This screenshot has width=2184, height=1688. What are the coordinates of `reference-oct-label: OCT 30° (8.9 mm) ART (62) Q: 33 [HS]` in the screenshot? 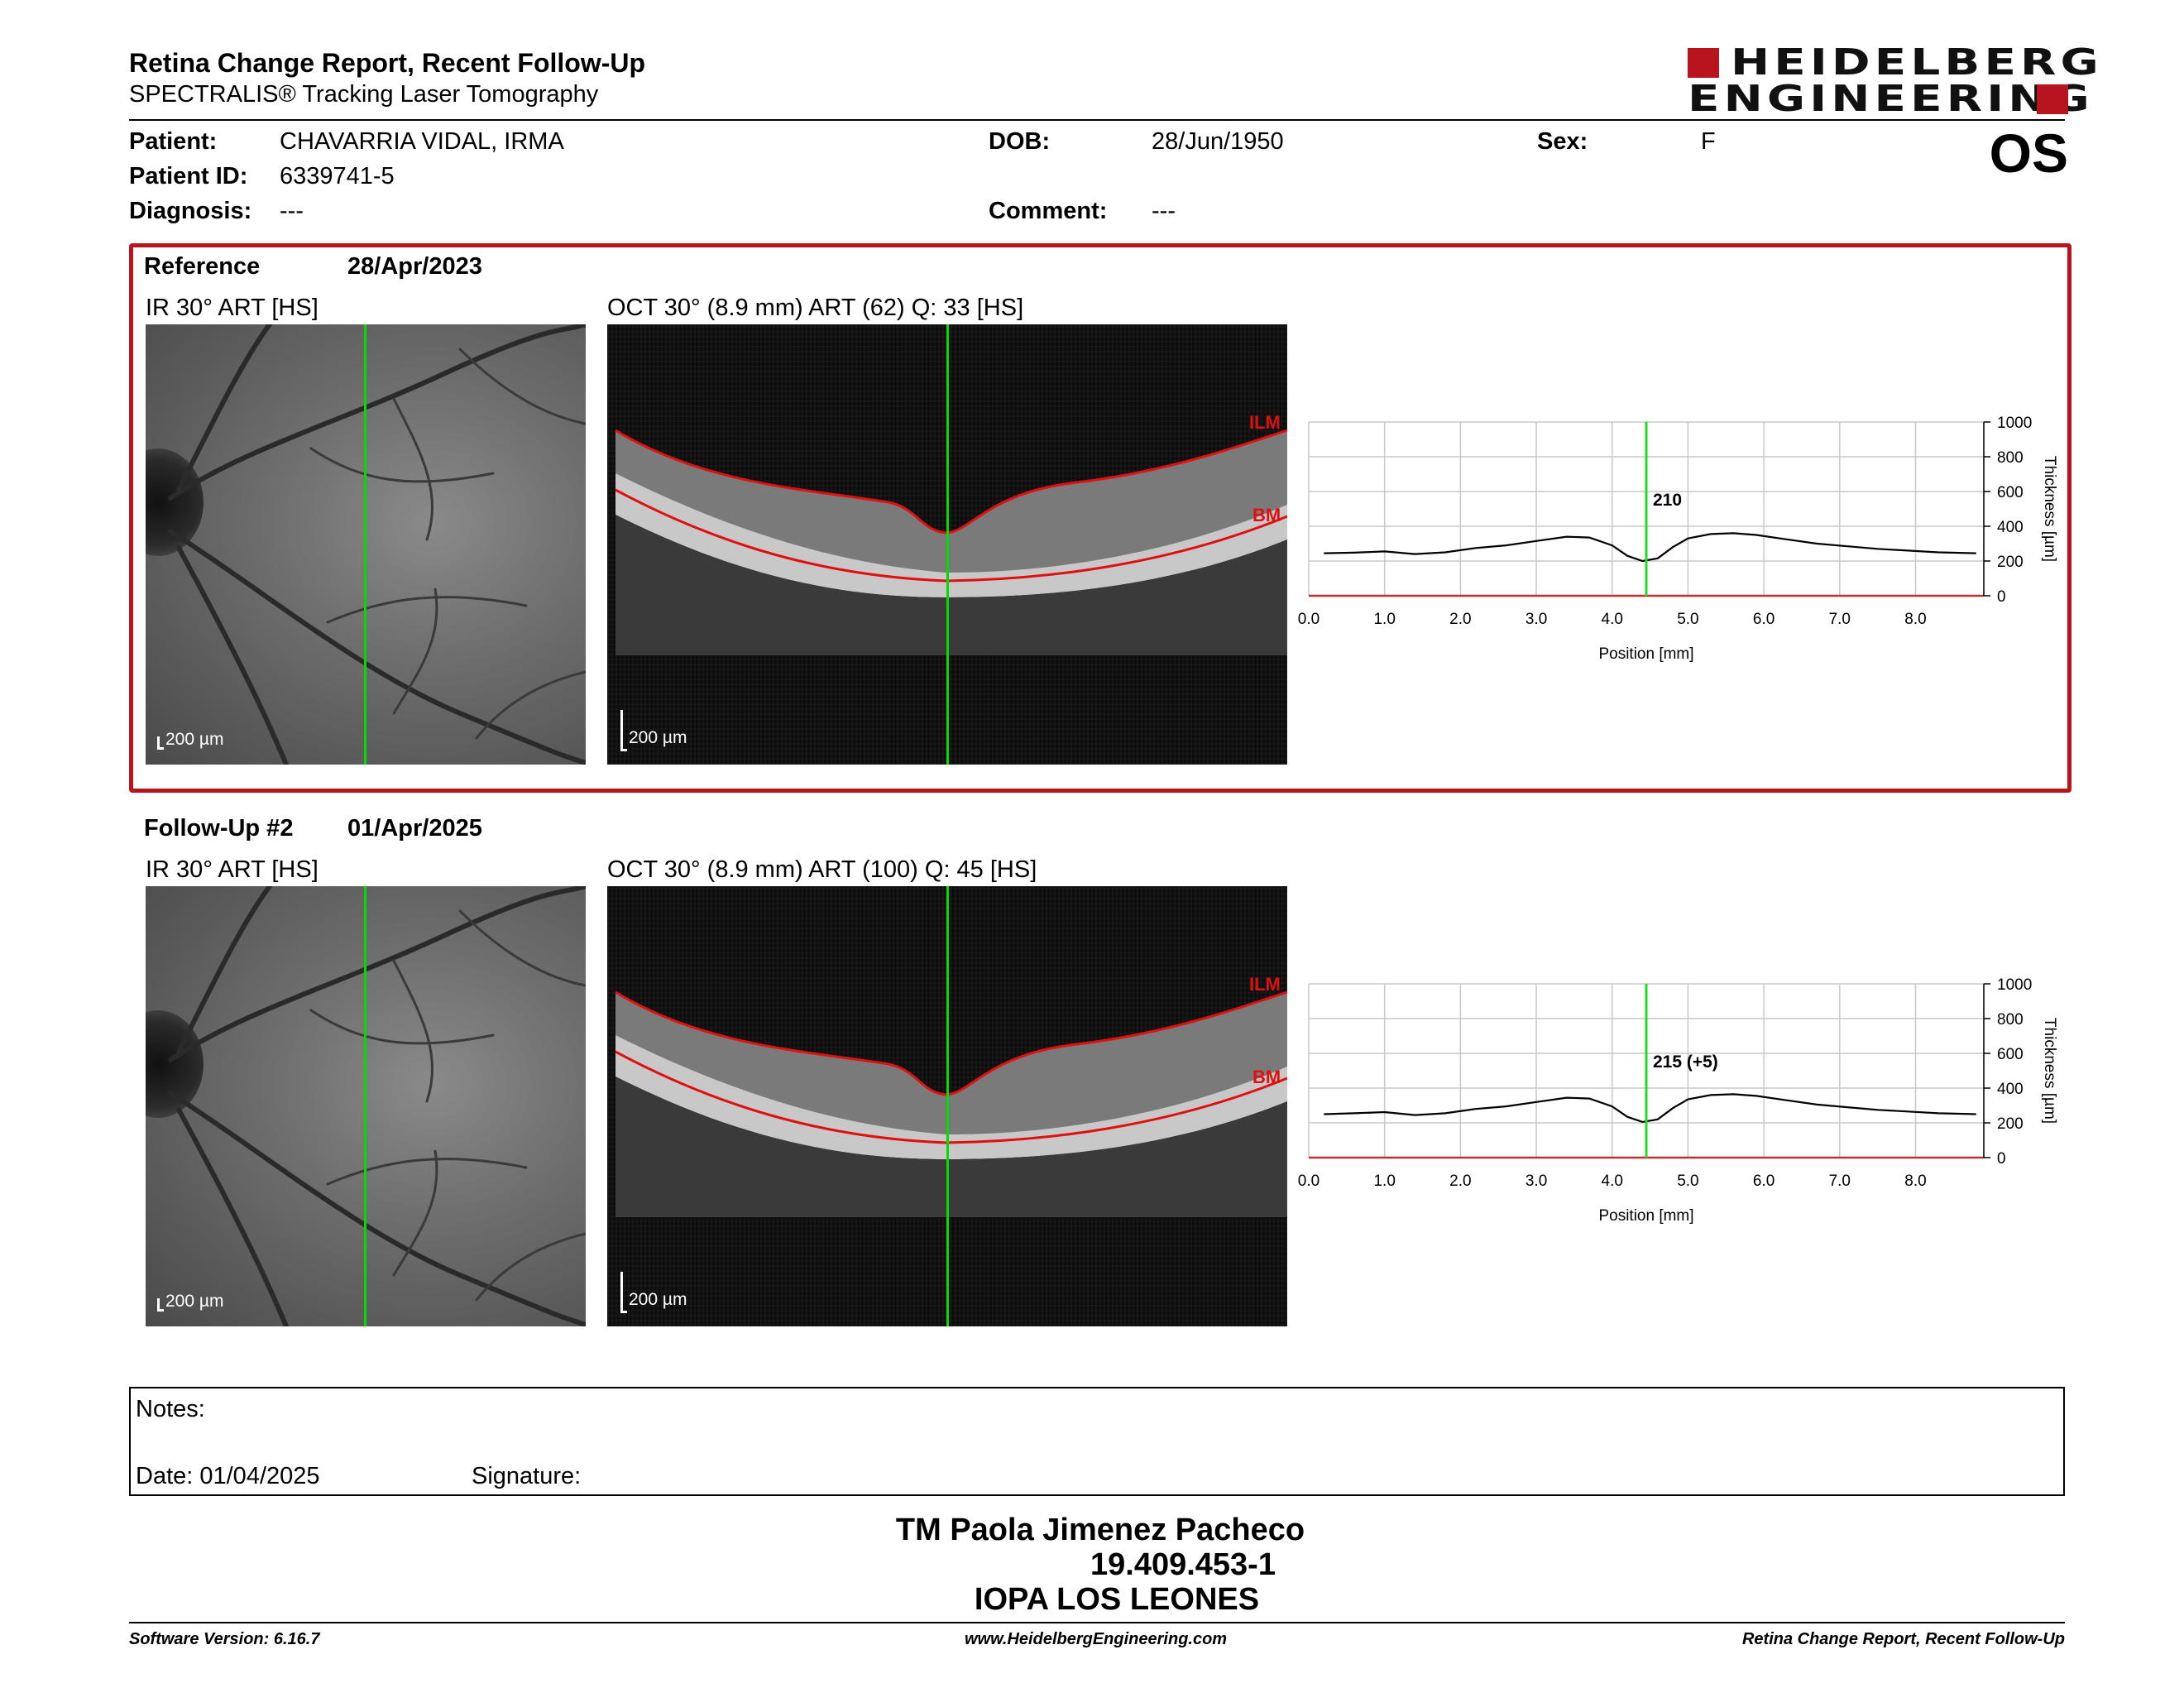 It's located at (815, 308).